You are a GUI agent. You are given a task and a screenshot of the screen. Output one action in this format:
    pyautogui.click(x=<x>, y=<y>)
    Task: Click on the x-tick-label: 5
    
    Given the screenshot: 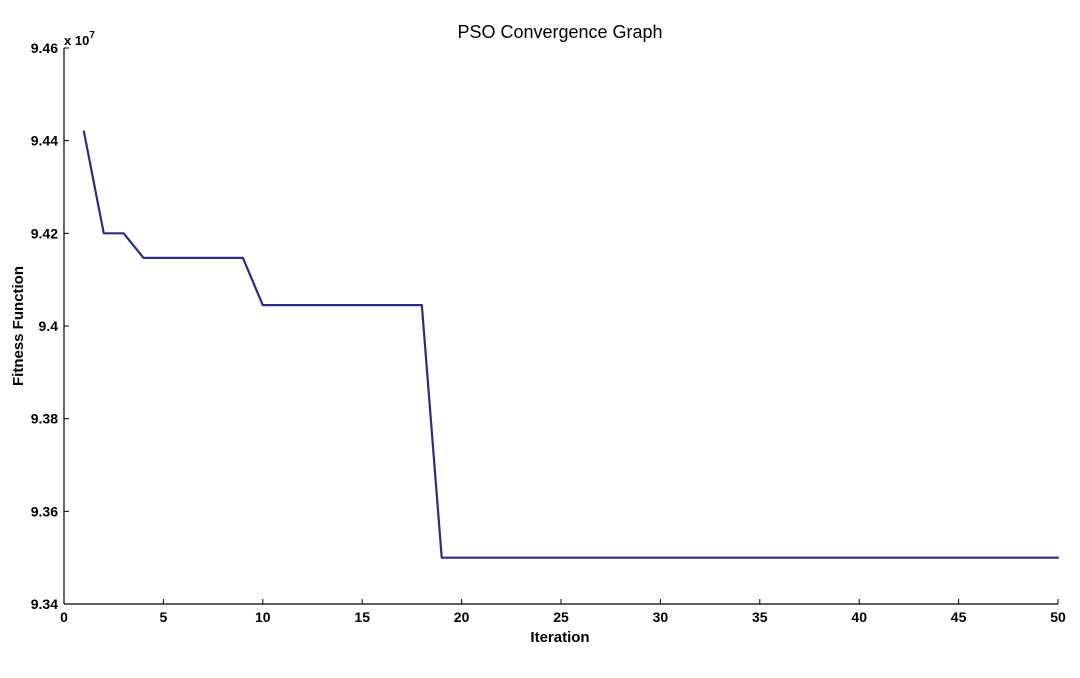 What is the action you would take?
    pyautogui.click(x=164, y=617)
    